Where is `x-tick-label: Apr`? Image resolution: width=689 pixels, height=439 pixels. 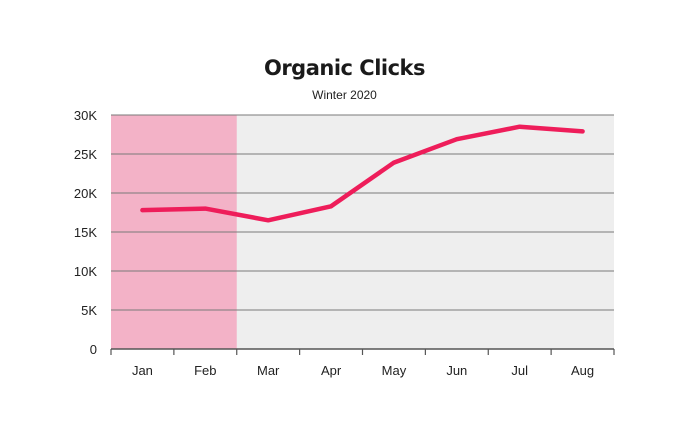 x-tick-label: Apr is located at coordinates (331, 370).